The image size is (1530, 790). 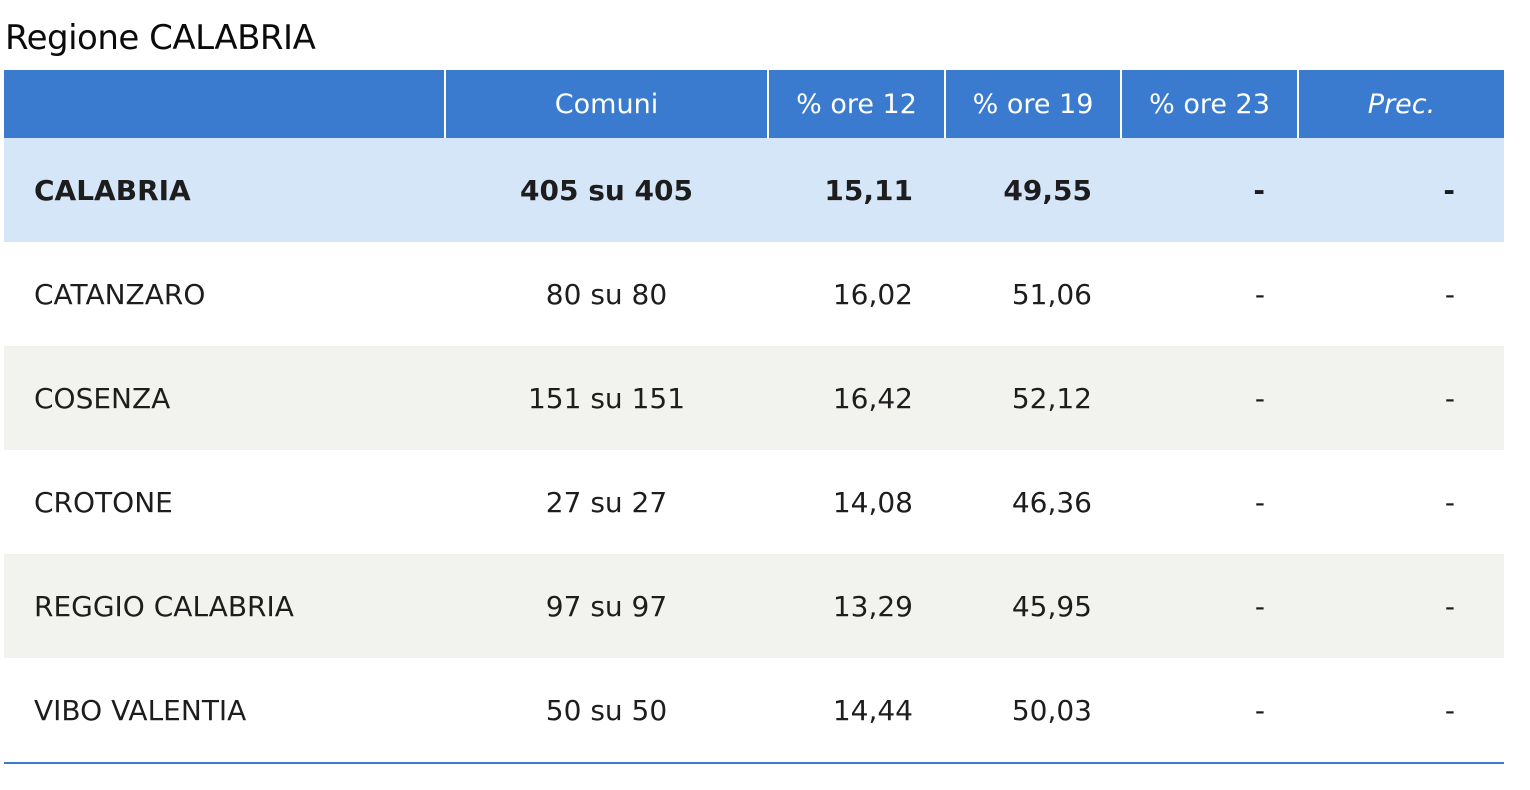 I want to click on turnout-ore-19: 46,36, so click(x=1051, y=502).